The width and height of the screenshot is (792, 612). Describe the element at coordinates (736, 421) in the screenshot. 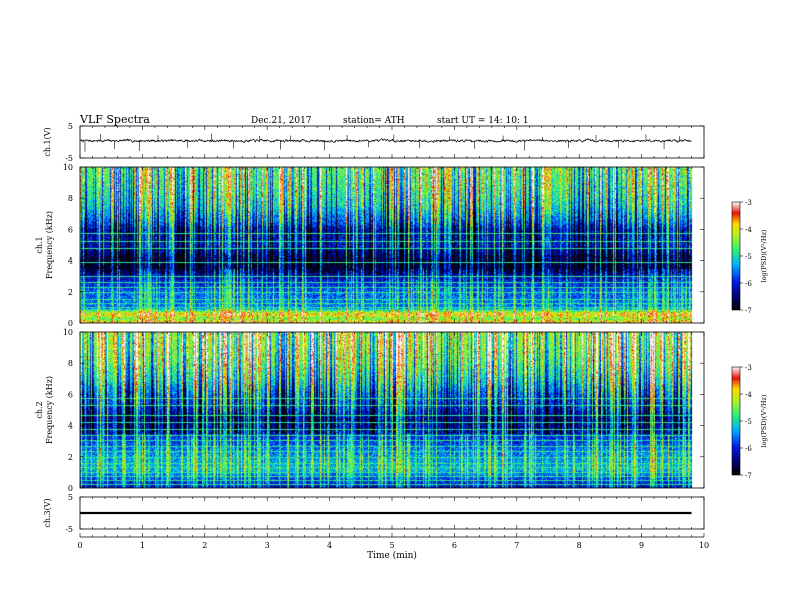

I see `ch2-colorbar-gradient` at that location.